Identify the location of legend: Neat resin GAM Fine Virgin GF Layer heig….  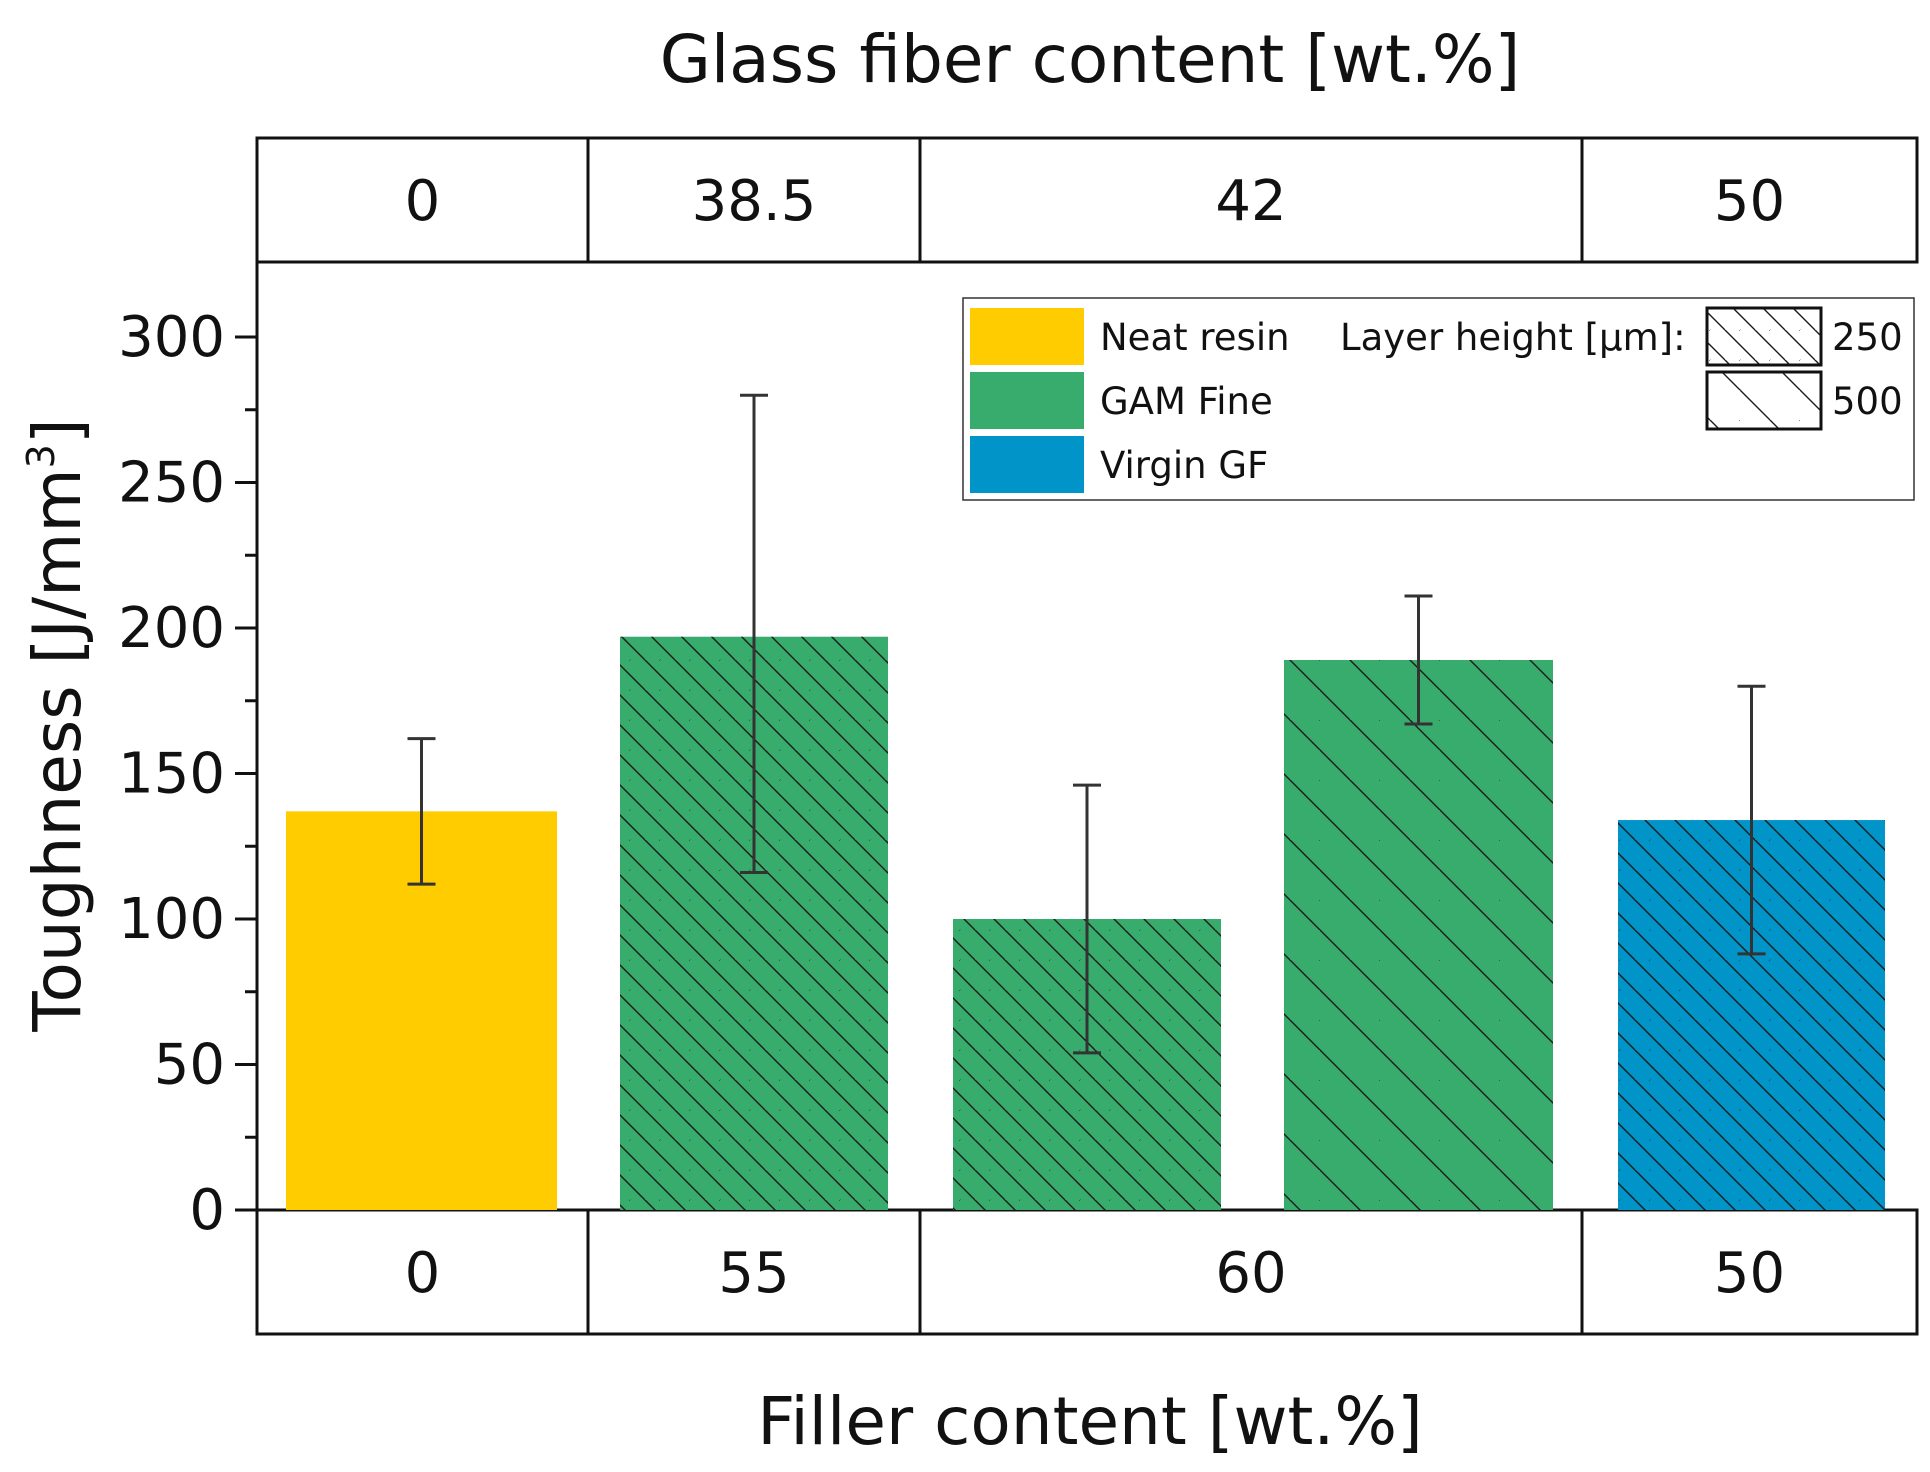
(1438, 399).